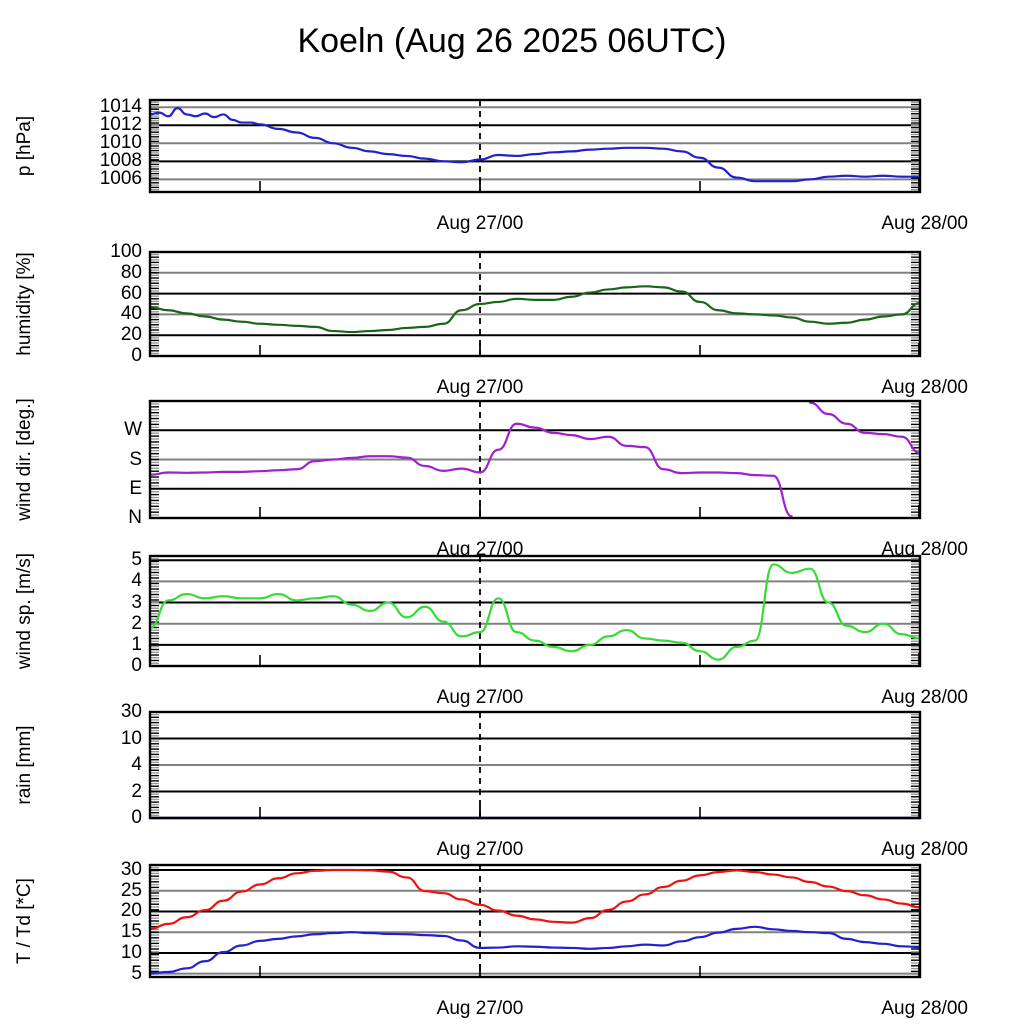  What do you see at coordinates (120, 107) in the screenshot?
I see `y-tick-label: 1014` at bounding box center [120, 107].